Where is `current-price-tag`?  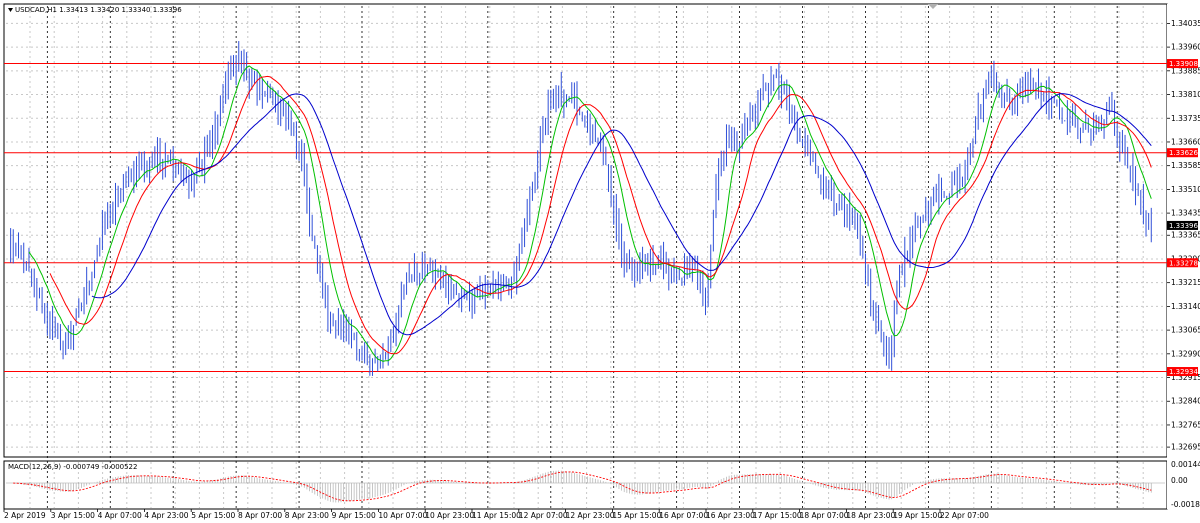 current-price-tag is located at coordinates (1182, 225).